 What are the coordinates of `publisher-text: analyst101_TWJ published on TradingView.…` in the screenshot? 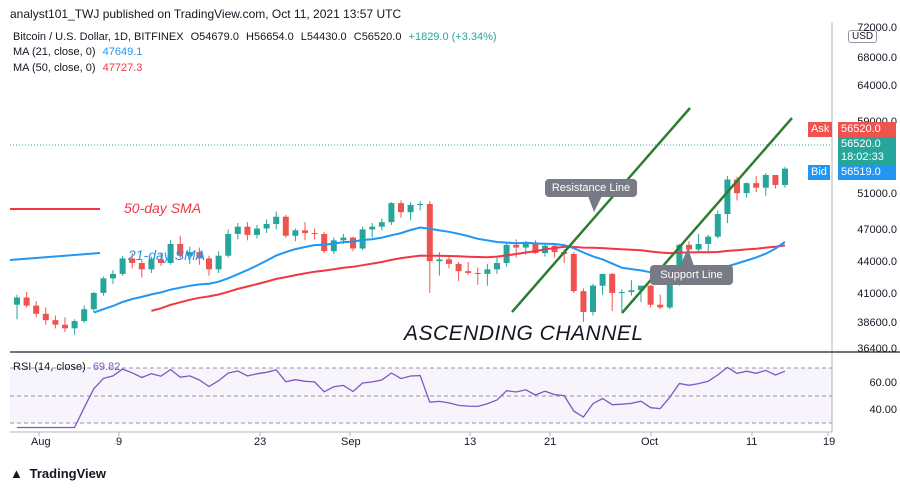 It's located at (206, 14).